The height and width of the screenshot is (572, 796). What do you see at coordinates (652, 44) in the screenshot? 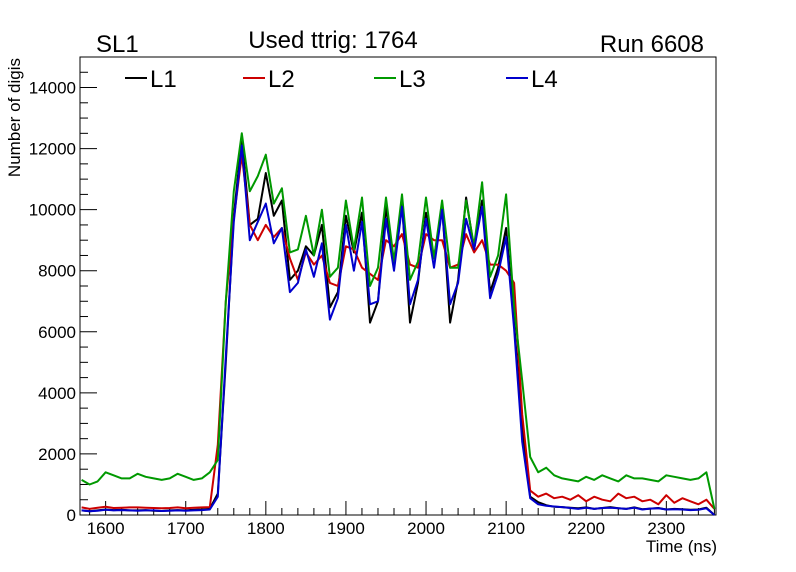
I see `right-label: Run 6608` at bounding box center [652, 44].